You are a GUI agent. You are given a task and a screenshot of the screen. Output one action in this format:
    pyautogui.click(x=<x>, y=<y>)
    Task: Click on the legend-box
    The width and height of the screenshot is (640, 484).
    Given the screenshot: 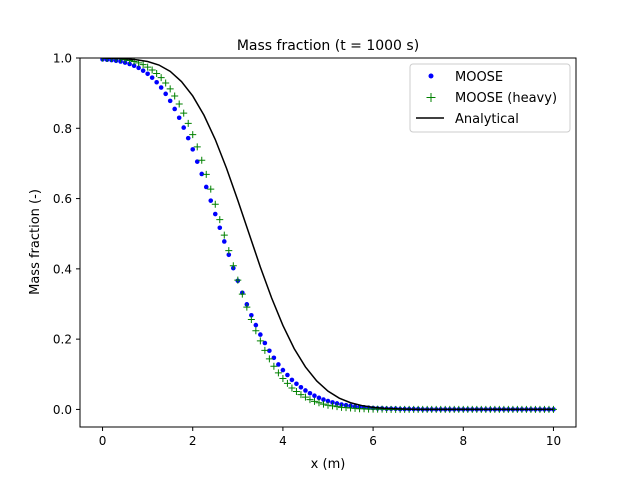 What is the action you would take?
    pyautogui.click(x=490, y=98)
    